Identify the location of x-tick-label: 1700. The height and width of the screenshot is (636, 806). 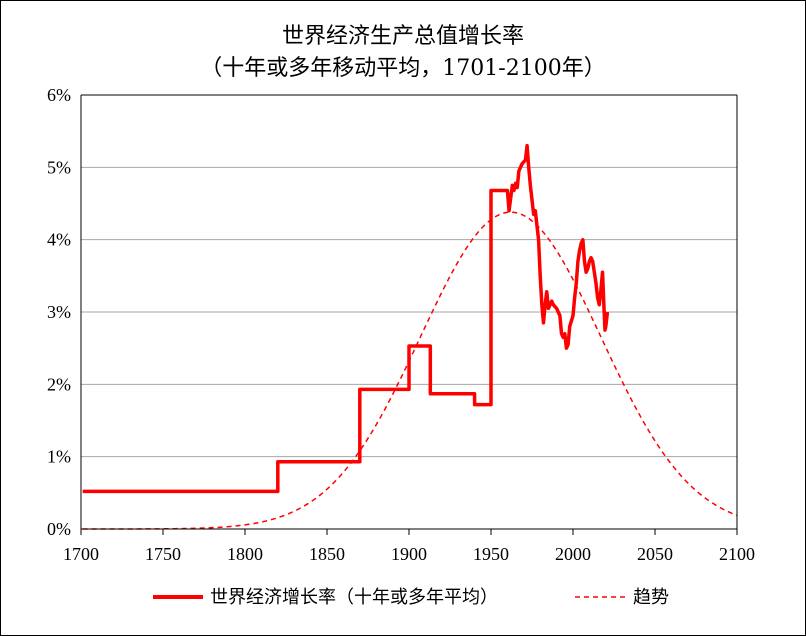
(81, 554).